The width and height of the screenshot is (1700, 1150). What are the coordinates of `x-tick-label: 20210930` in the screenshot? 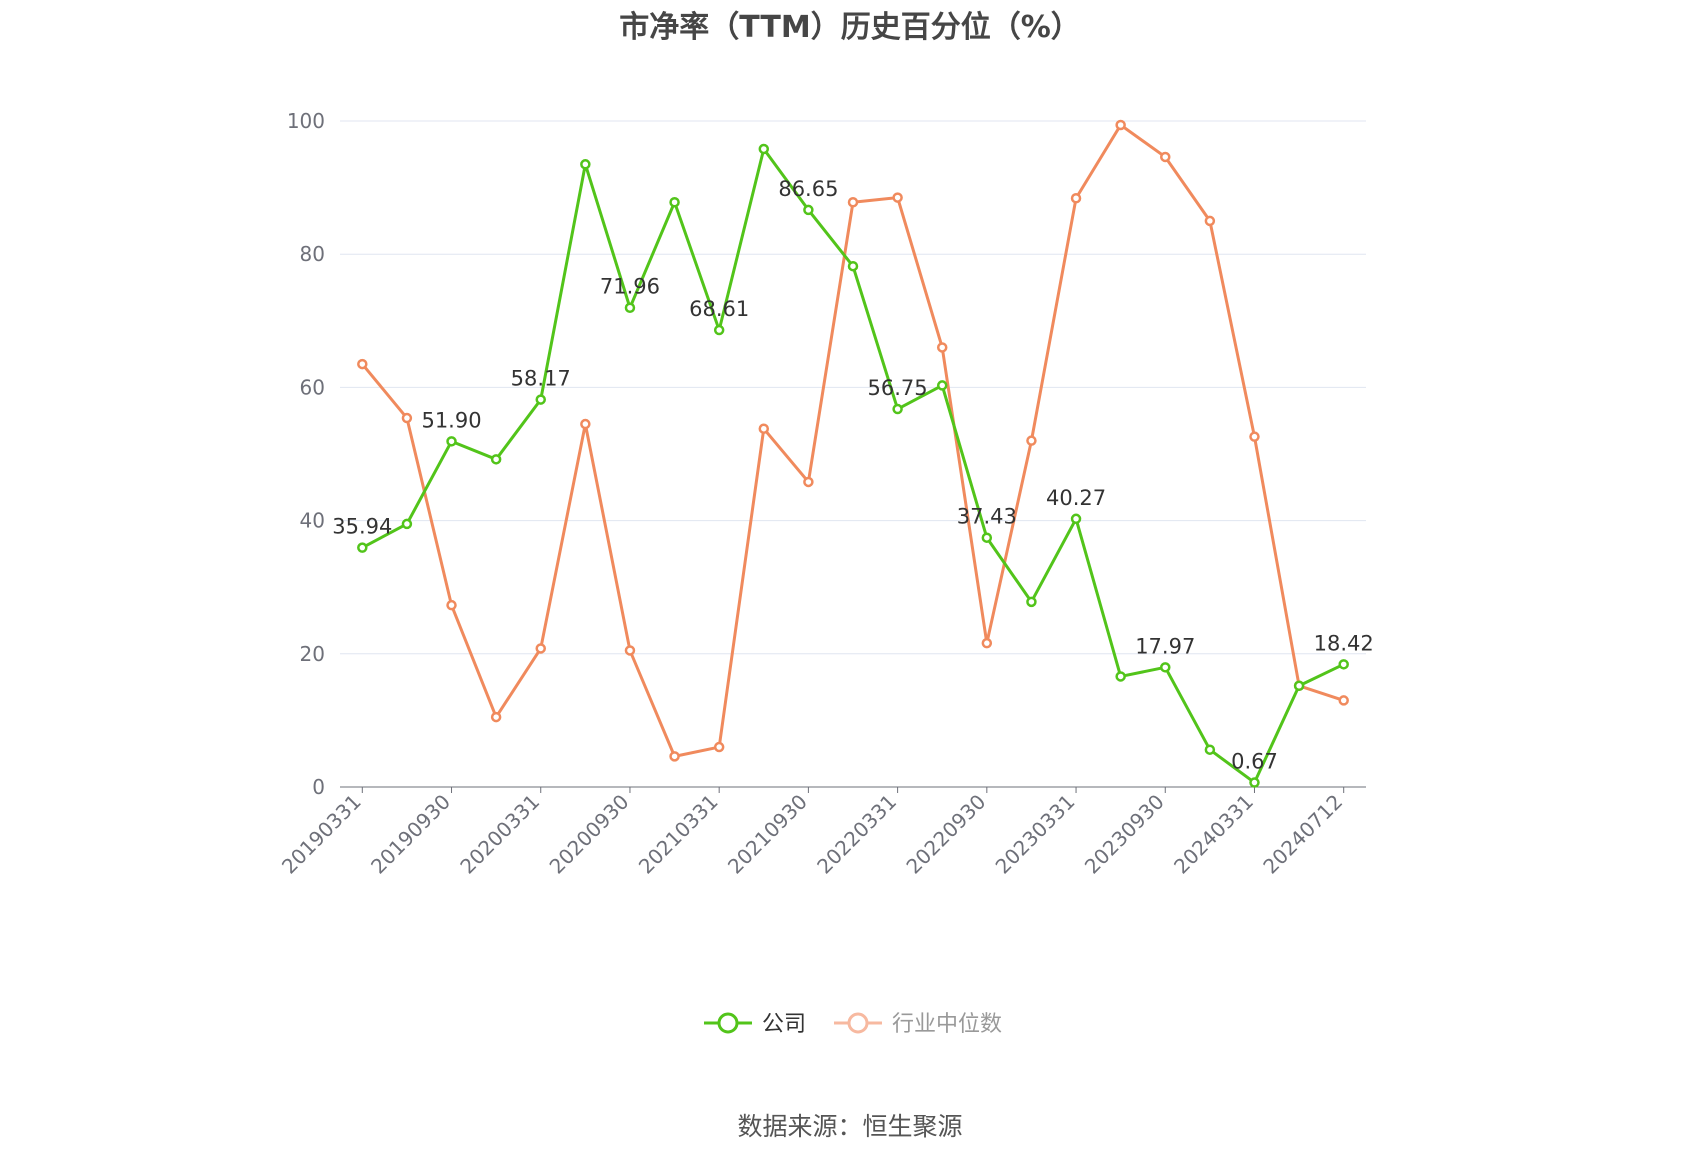 It's located at (767, 834).